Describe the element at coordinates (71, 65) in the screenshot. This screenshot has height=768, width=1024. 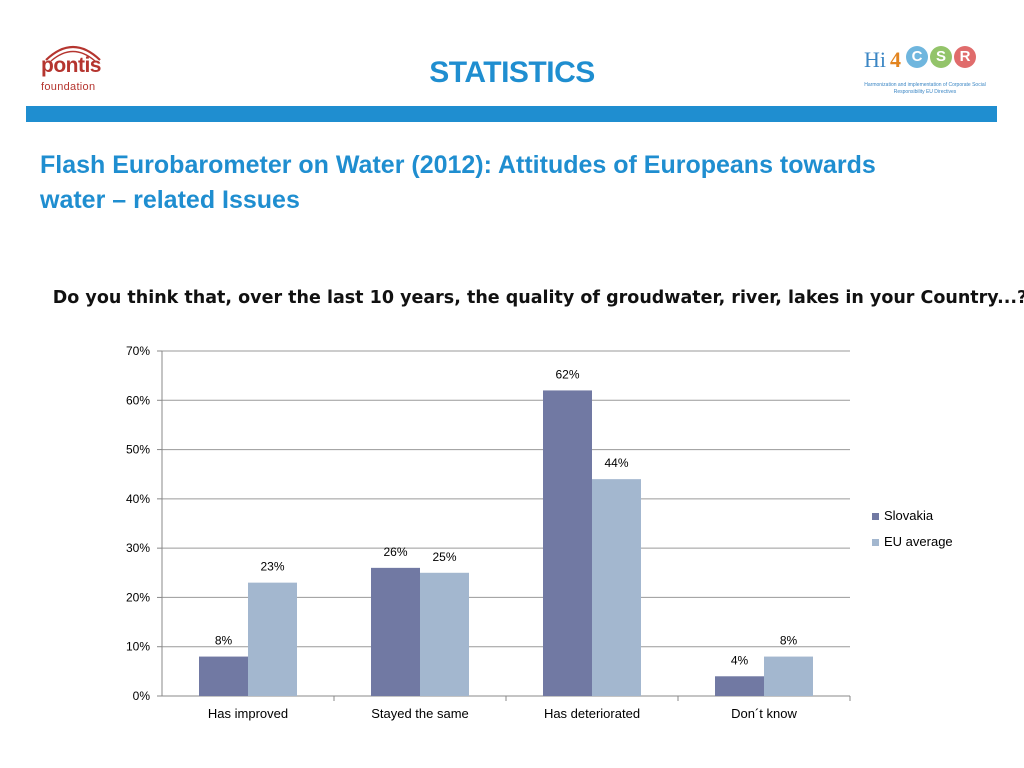
I see `logo-brand-text: pontis` at that location.